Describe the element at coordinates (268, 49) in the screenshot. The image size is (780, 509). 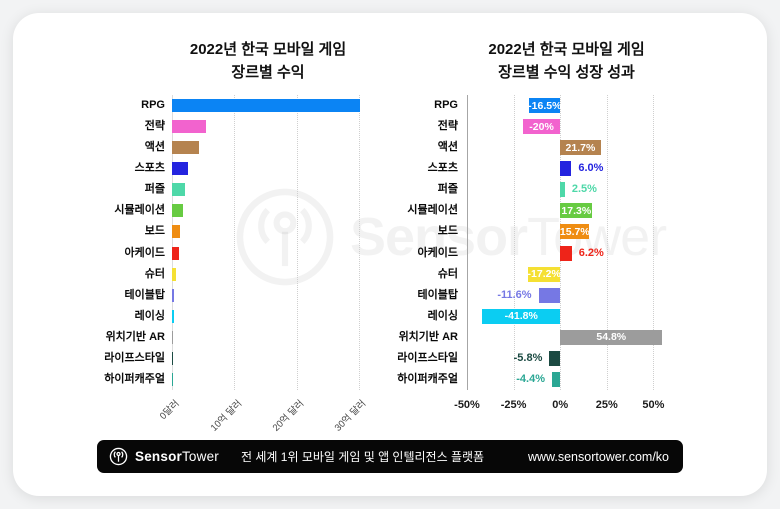
I see `revenue-chart-title-line1: 2022년 한국 모바일 게임` at that location.